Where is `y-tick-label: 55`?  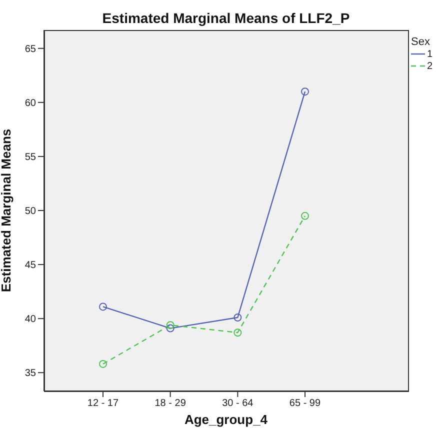
y-tick-label: 55 is located at coordinates (30, 158).